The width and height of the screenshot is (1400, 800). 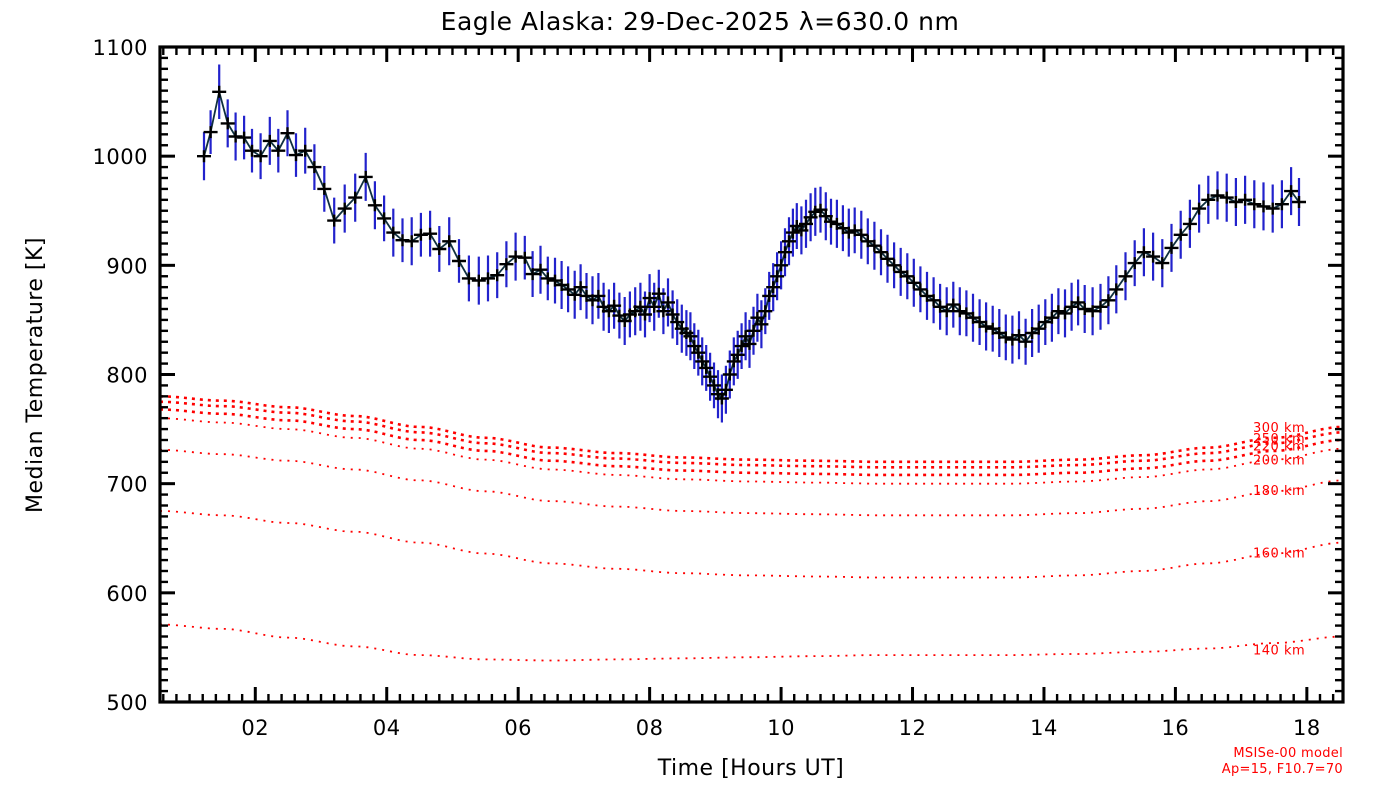 What do you see at coordinates (120, 48) in the screenshot?
I see `y-tick-label-1100: 1100` at bounding box center [120, 48].